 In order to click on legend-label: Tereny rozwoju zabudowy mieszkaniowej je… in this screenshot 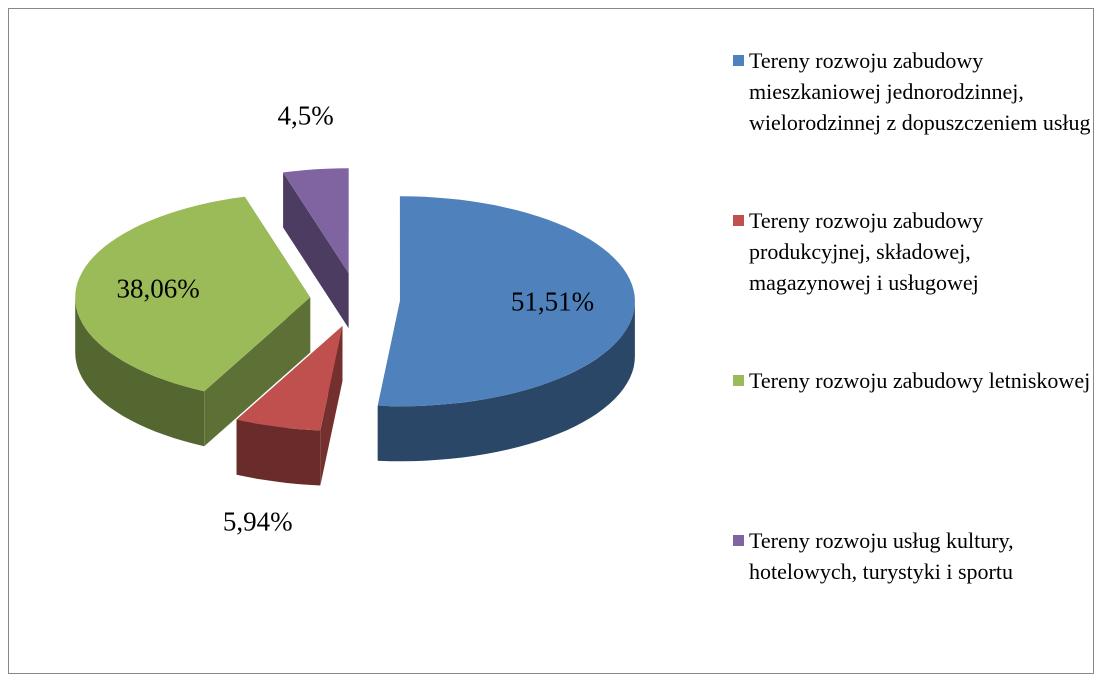, I will do `click(920, 91)`.